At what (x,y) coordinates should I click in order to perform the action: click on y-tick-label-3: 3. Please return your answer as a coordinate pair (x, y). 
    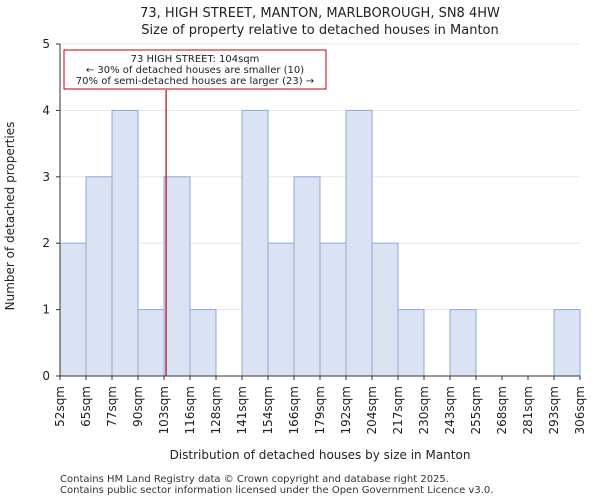
    Looking at the image, I should click on (46, 177).